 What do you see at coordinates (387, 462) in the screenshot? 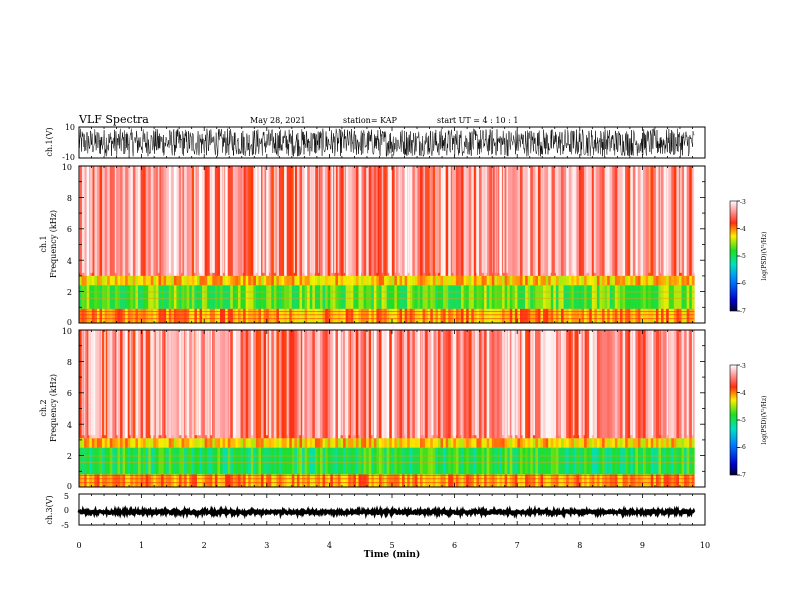
I see `spec2-tone-line` at bounding box center [387, 462].